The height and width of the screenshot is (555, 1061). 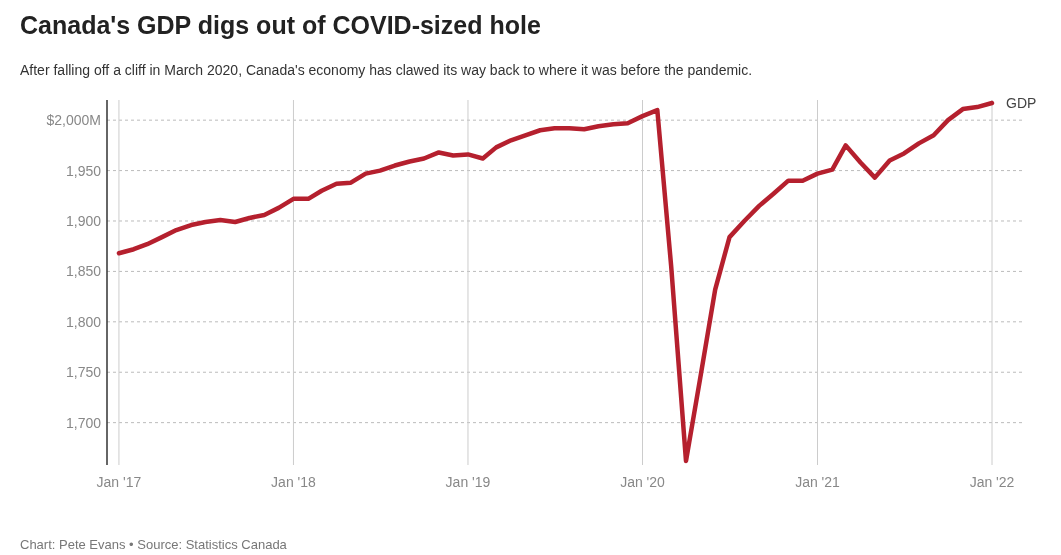 What do you see at coordinates (83, 372) in the screenshot?
I see `y-tick-label: 1,750` at bounding box center [83, 372].